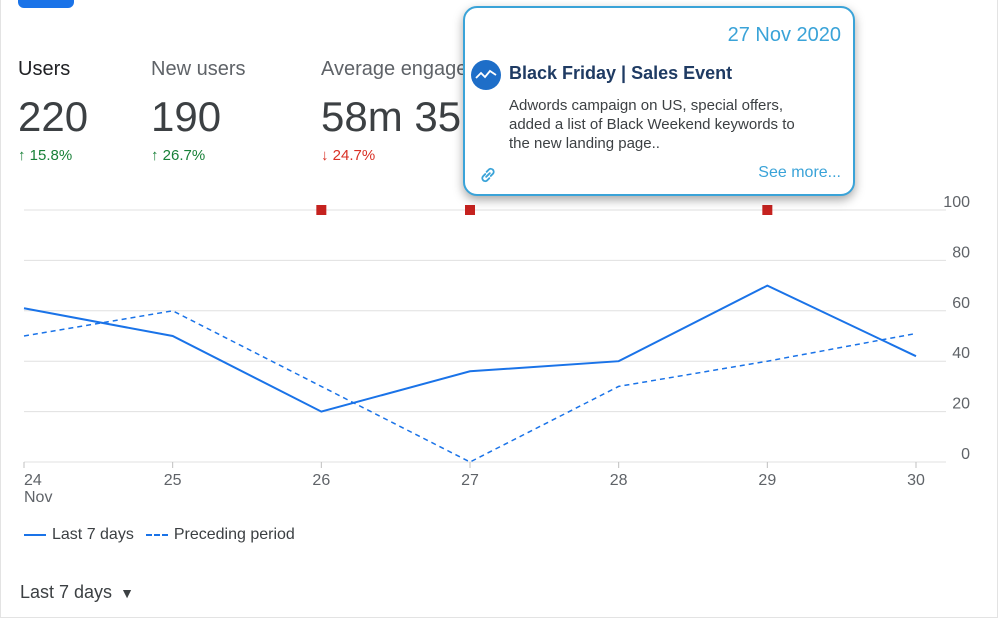  What do you see at coordinates (391, 116) in the screenshot?
I see `metric-value: 58m 35` at bounding box center [391, 116].